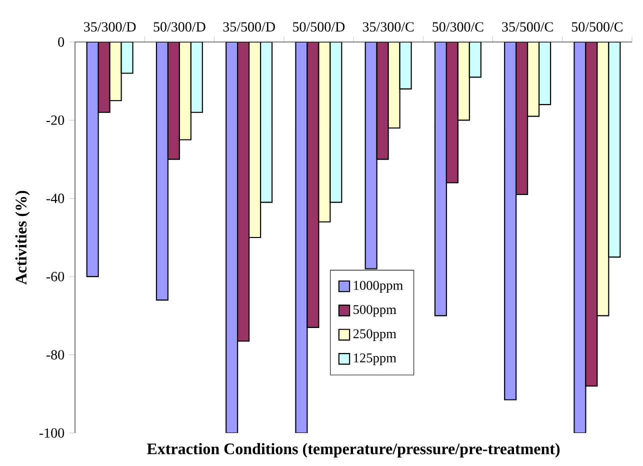 The width and height of the screenshot is (643, 466). I want to click on y-tick-label: -60, so click(55, 277).